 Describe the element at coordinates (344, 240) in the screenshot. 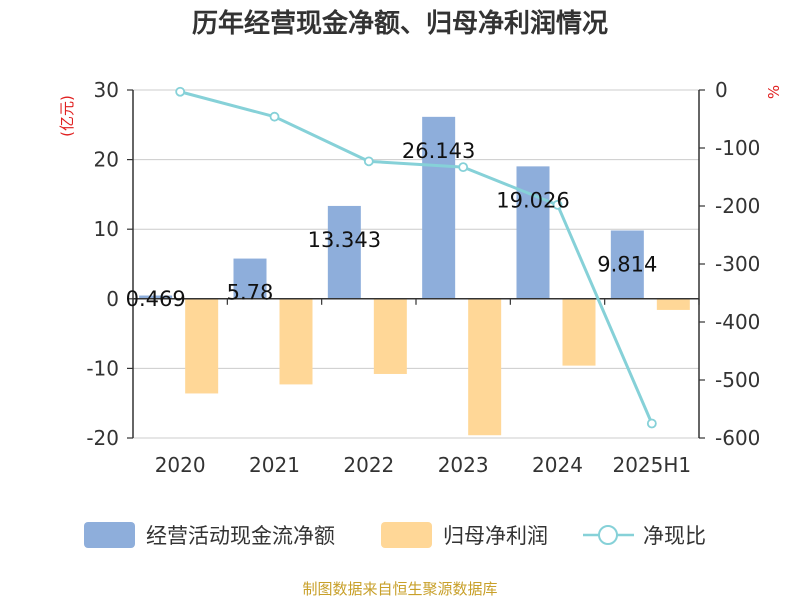

I see `cash-flow-data-label: 13.343` at that location.